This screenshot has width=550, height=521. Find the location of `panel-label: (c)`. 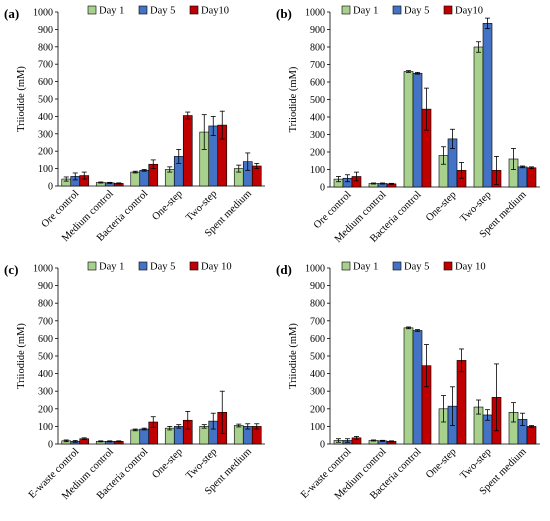

panel-label: (c) is located at coordinates (11, 269).